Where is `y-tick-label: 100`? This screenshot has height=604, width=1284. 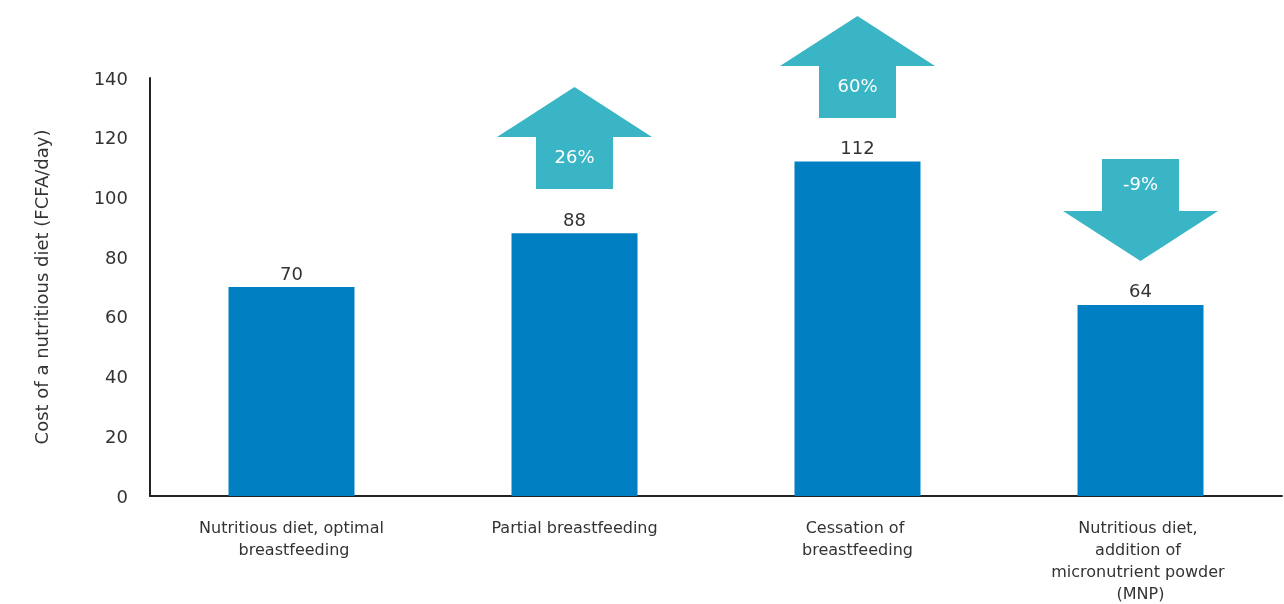
y-tick-label: 100 is located at coordinates (110, 197).